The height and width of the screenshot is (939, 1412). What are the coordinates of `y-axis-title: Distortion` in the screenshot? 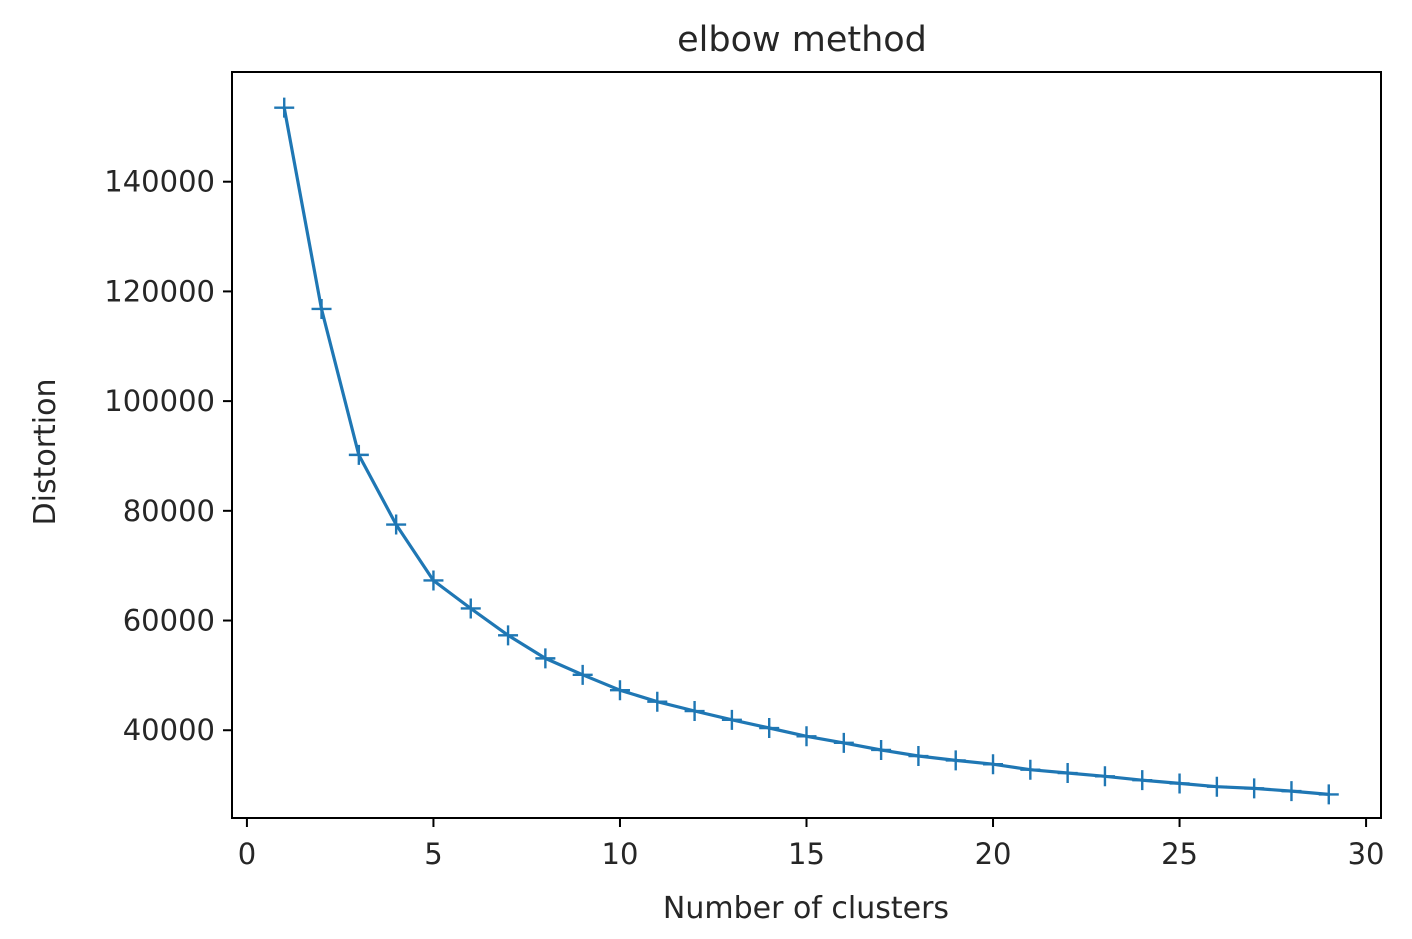 It's located at (45, 452).